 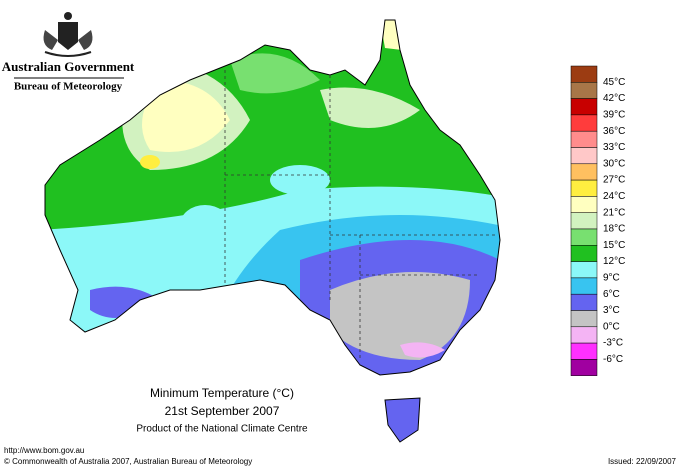 I want to click on bureau: Bureau of Meteorology, so click(x=68, y=87).